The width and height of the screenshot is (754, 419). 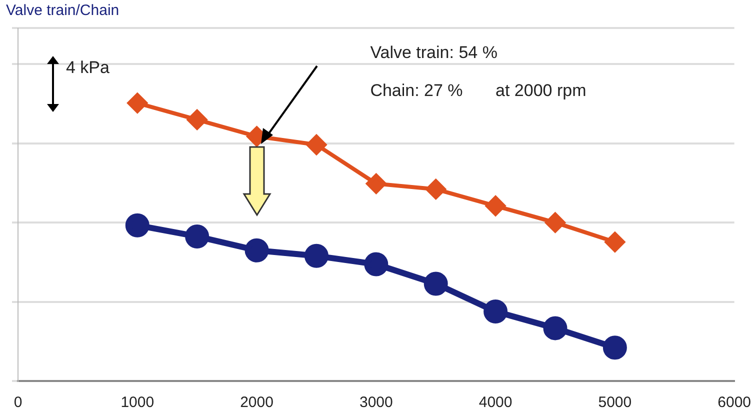 What do you see at coordinates (18, 403) in the screenshot?
I see `x-tick-label: 0` at bounding box center [18, 403].